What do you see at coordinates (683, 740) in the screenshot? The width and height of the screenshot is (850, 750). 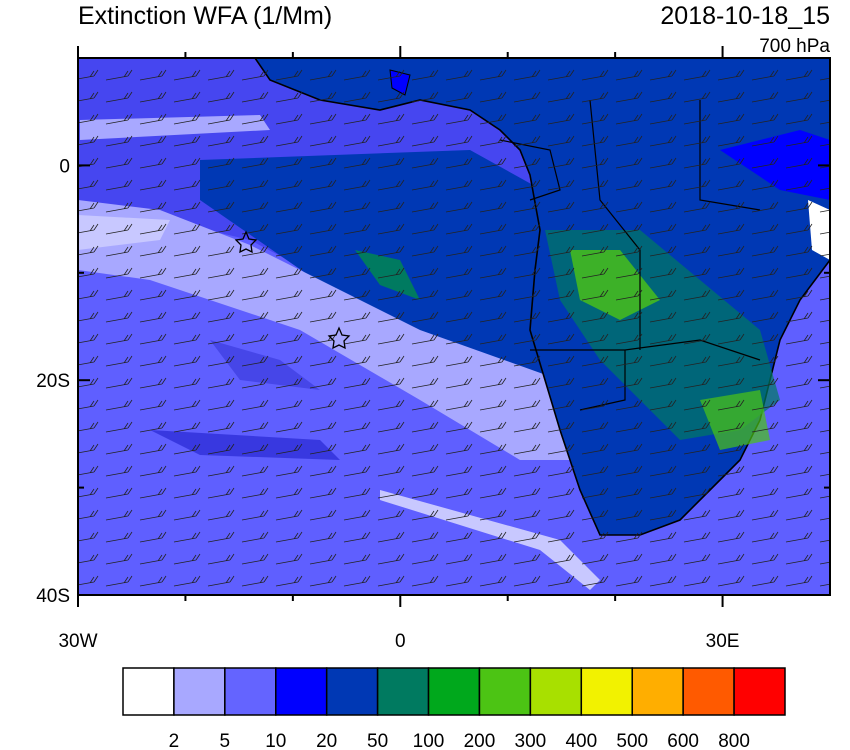 I see `colorbar-label: 600` at bounding box center [683, 740].